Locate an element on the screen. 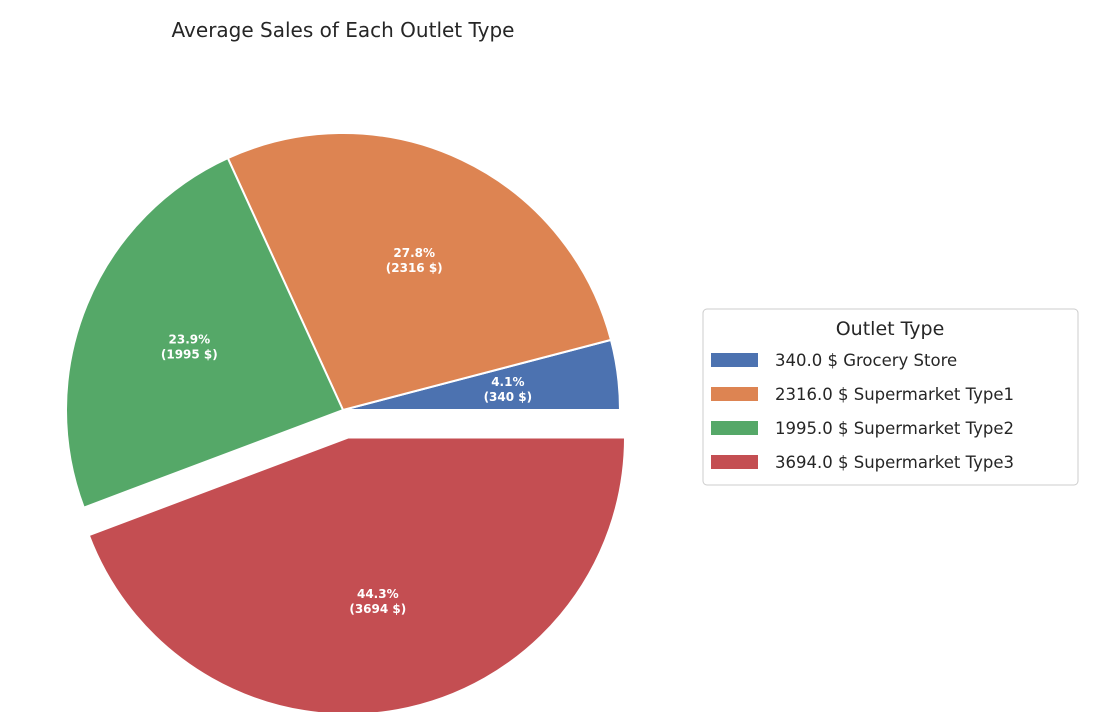  slice-label-supermarket-type1: 27.8% (2316 $) is located at coordinates (414, 260).